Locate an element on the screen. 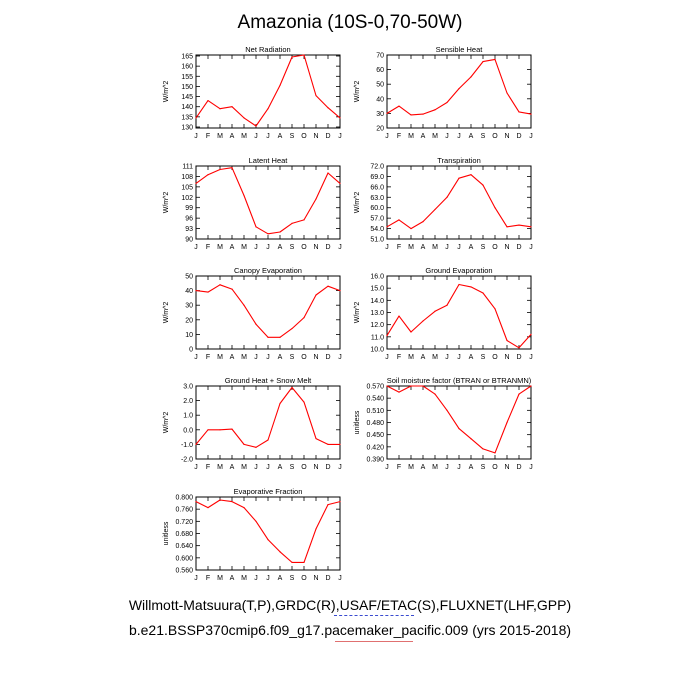  y-tick-label: 0.640 is located at coordinates (184, 546).